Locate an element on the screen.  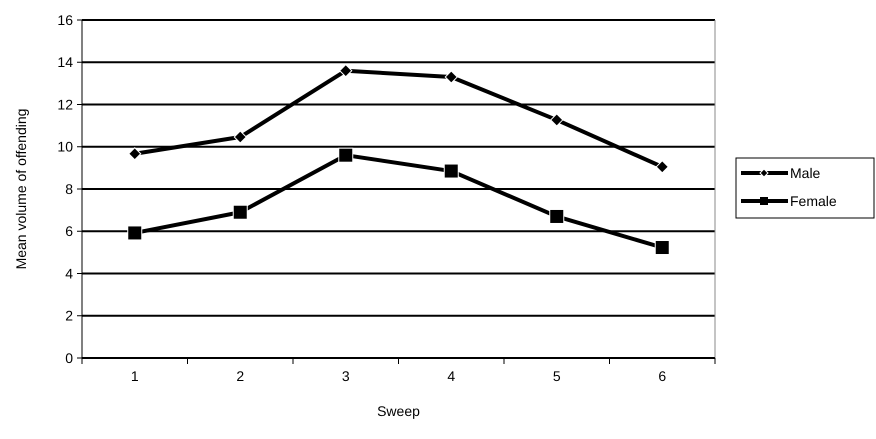
y-tick-label: 14 is located at coordinates (65, 62).